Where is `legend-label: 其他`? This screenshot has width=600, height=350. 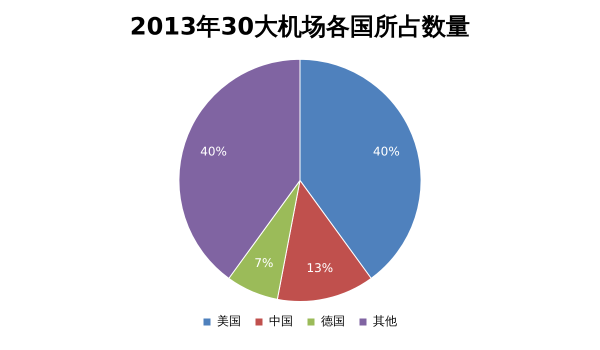
legend-label: 其他 is located at coordinates (385, 321).